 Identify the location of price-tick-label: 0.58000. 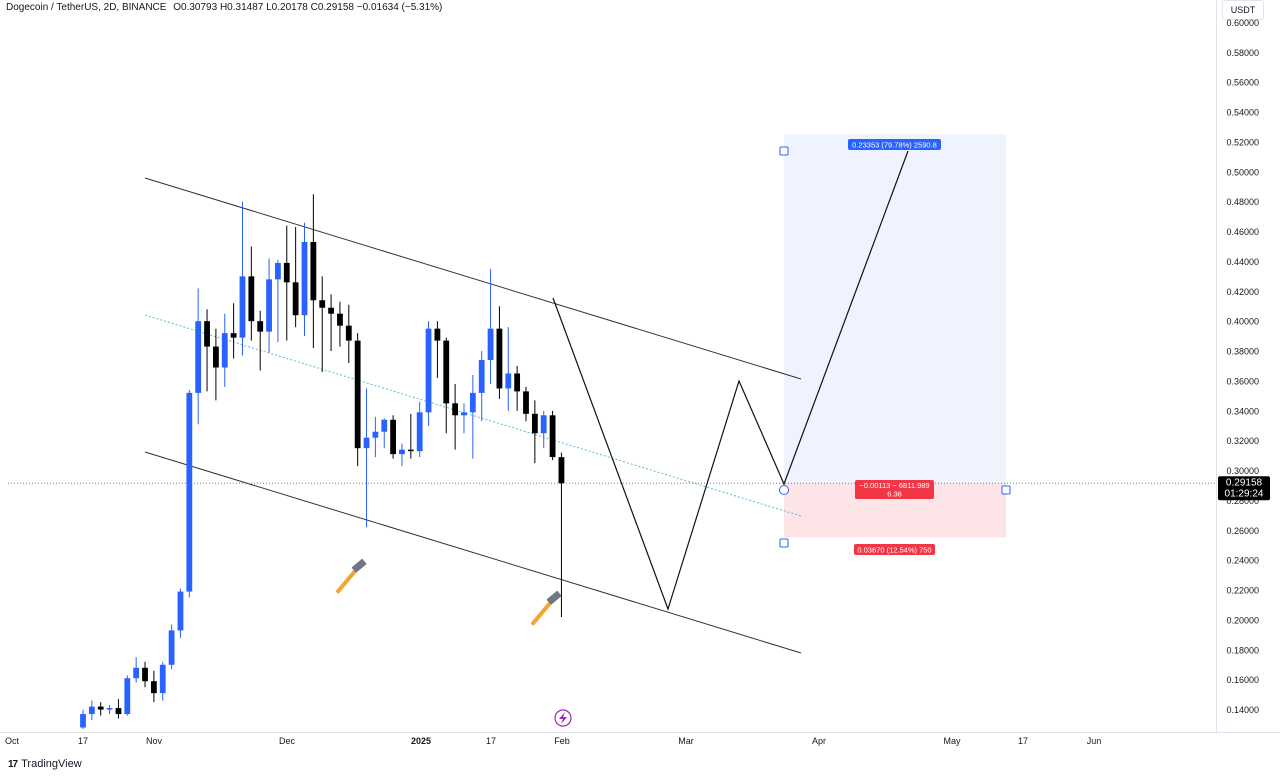
(1242, 53).